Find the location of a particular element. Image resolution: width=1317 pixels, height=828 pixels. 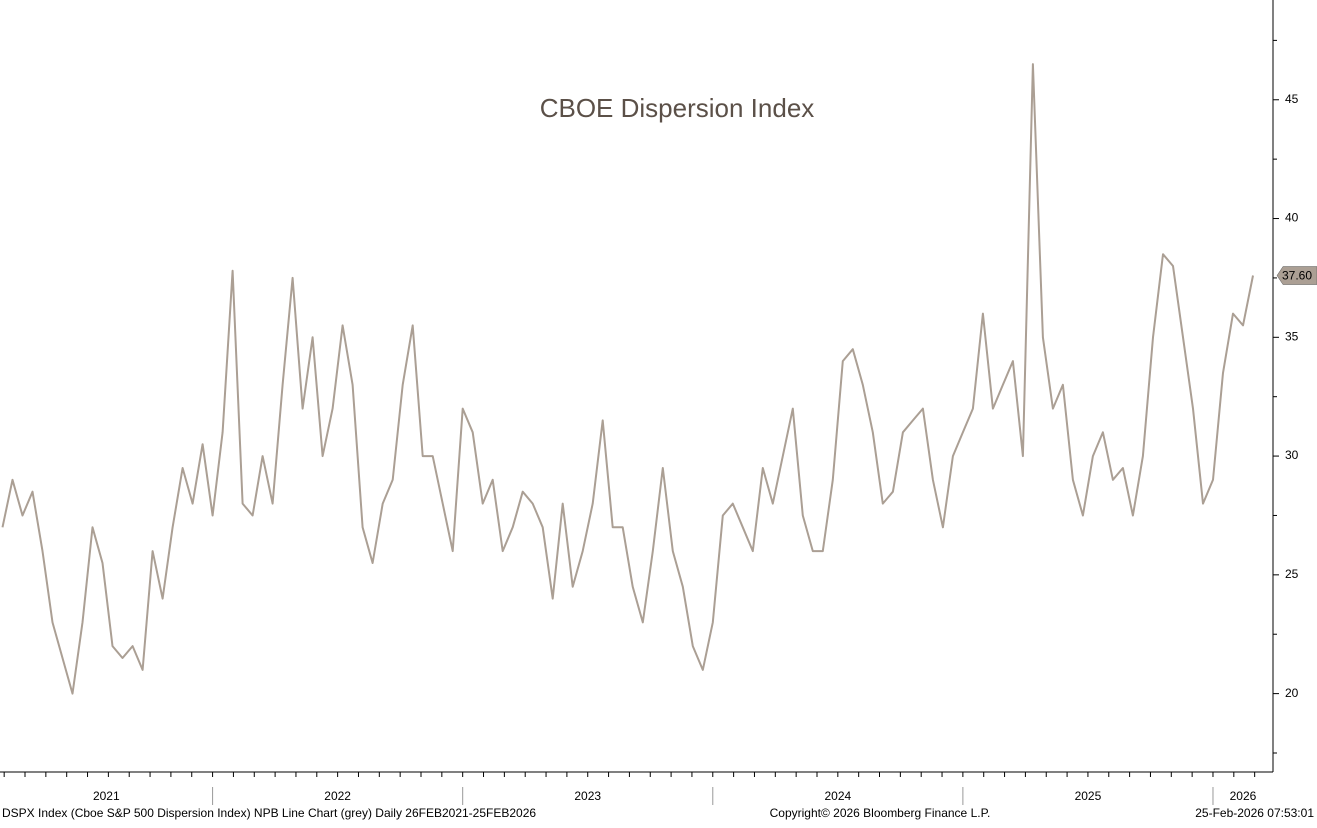

last-value-tag is located at coordinates (1296, 275).